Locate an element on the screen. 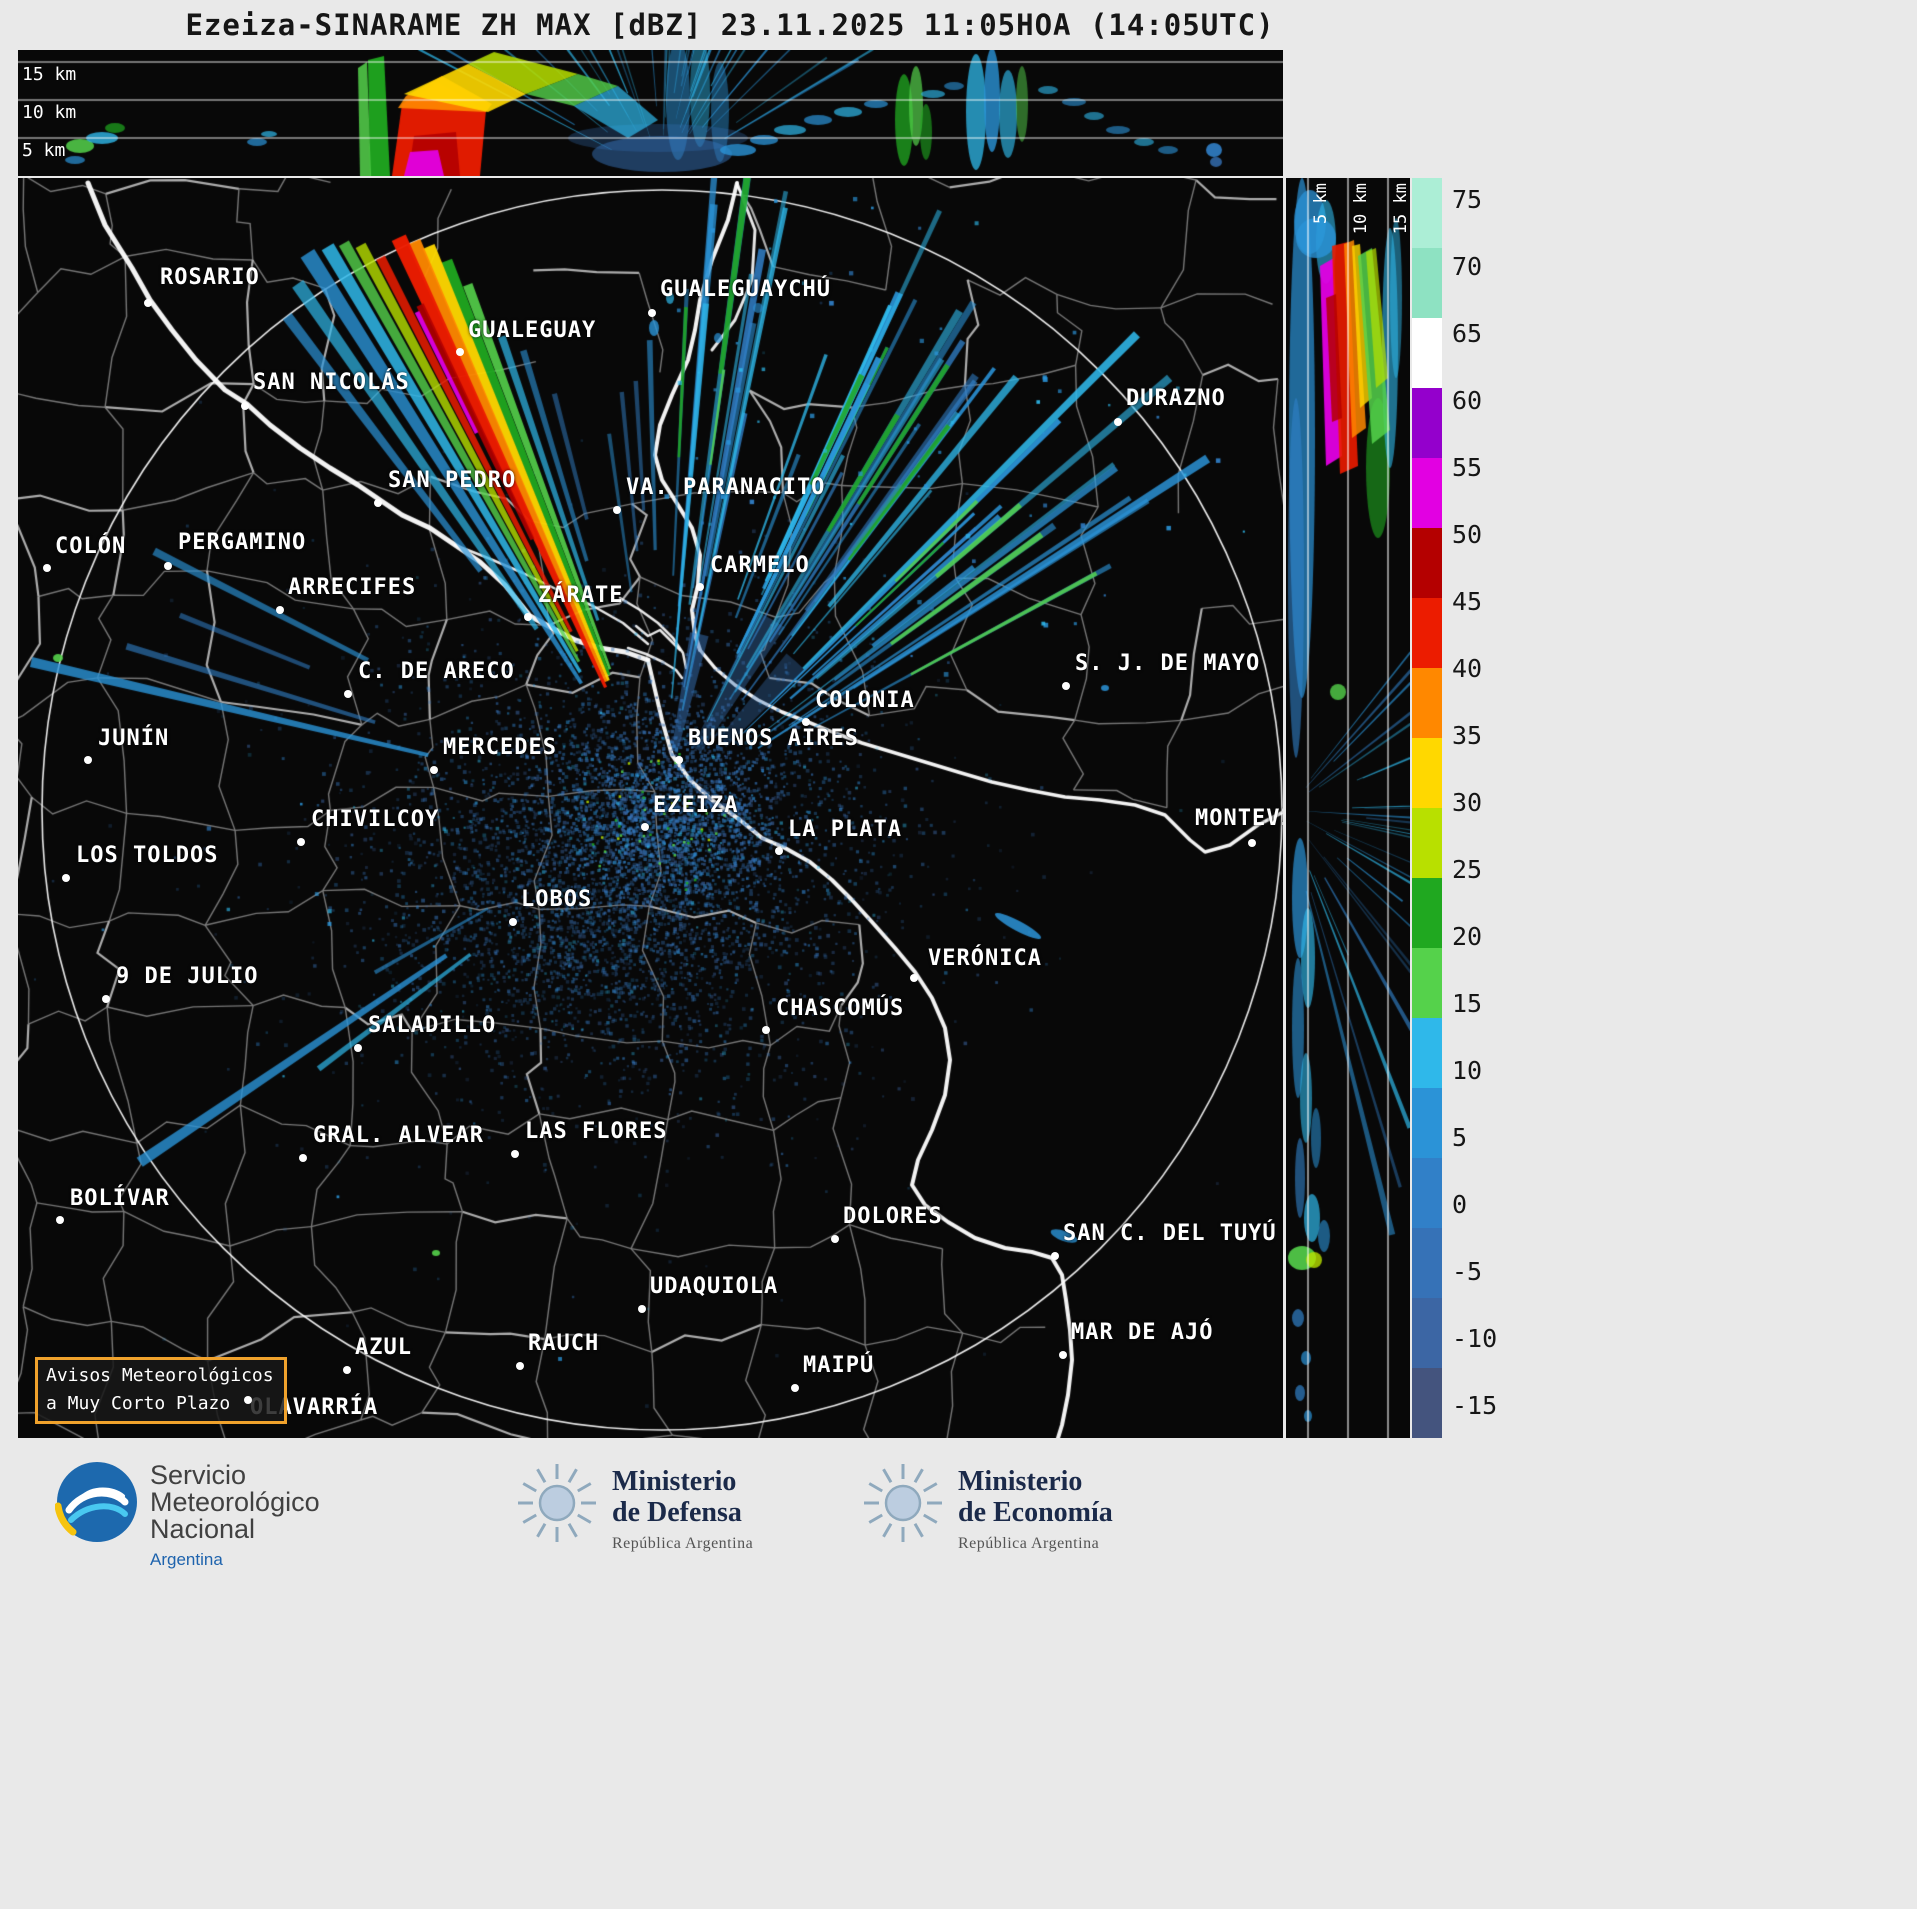 This screenshot has height=1909, width=1917. defensa-sun-icon is located at coordinates (557, 1503).